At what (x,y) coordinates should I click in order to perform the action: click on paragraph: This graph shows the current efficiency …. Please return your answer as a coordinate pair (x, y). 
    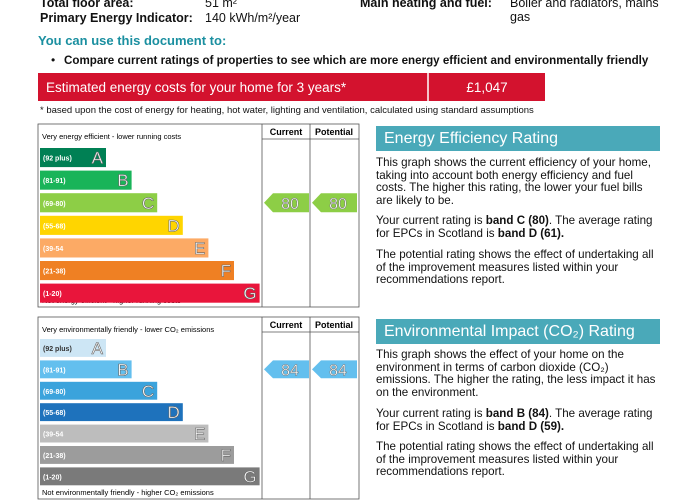
    Looking at the image, I should click on (518, 181).